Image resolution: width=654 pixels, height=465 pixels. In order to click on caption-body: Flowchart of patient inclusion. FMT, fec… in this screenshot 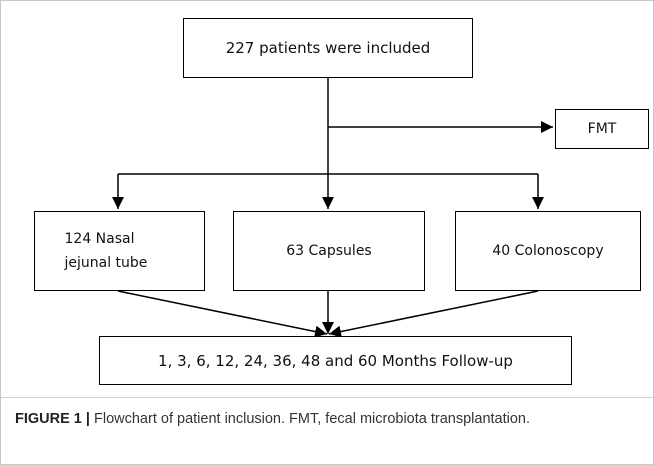, I will do `click(312, 419)`.